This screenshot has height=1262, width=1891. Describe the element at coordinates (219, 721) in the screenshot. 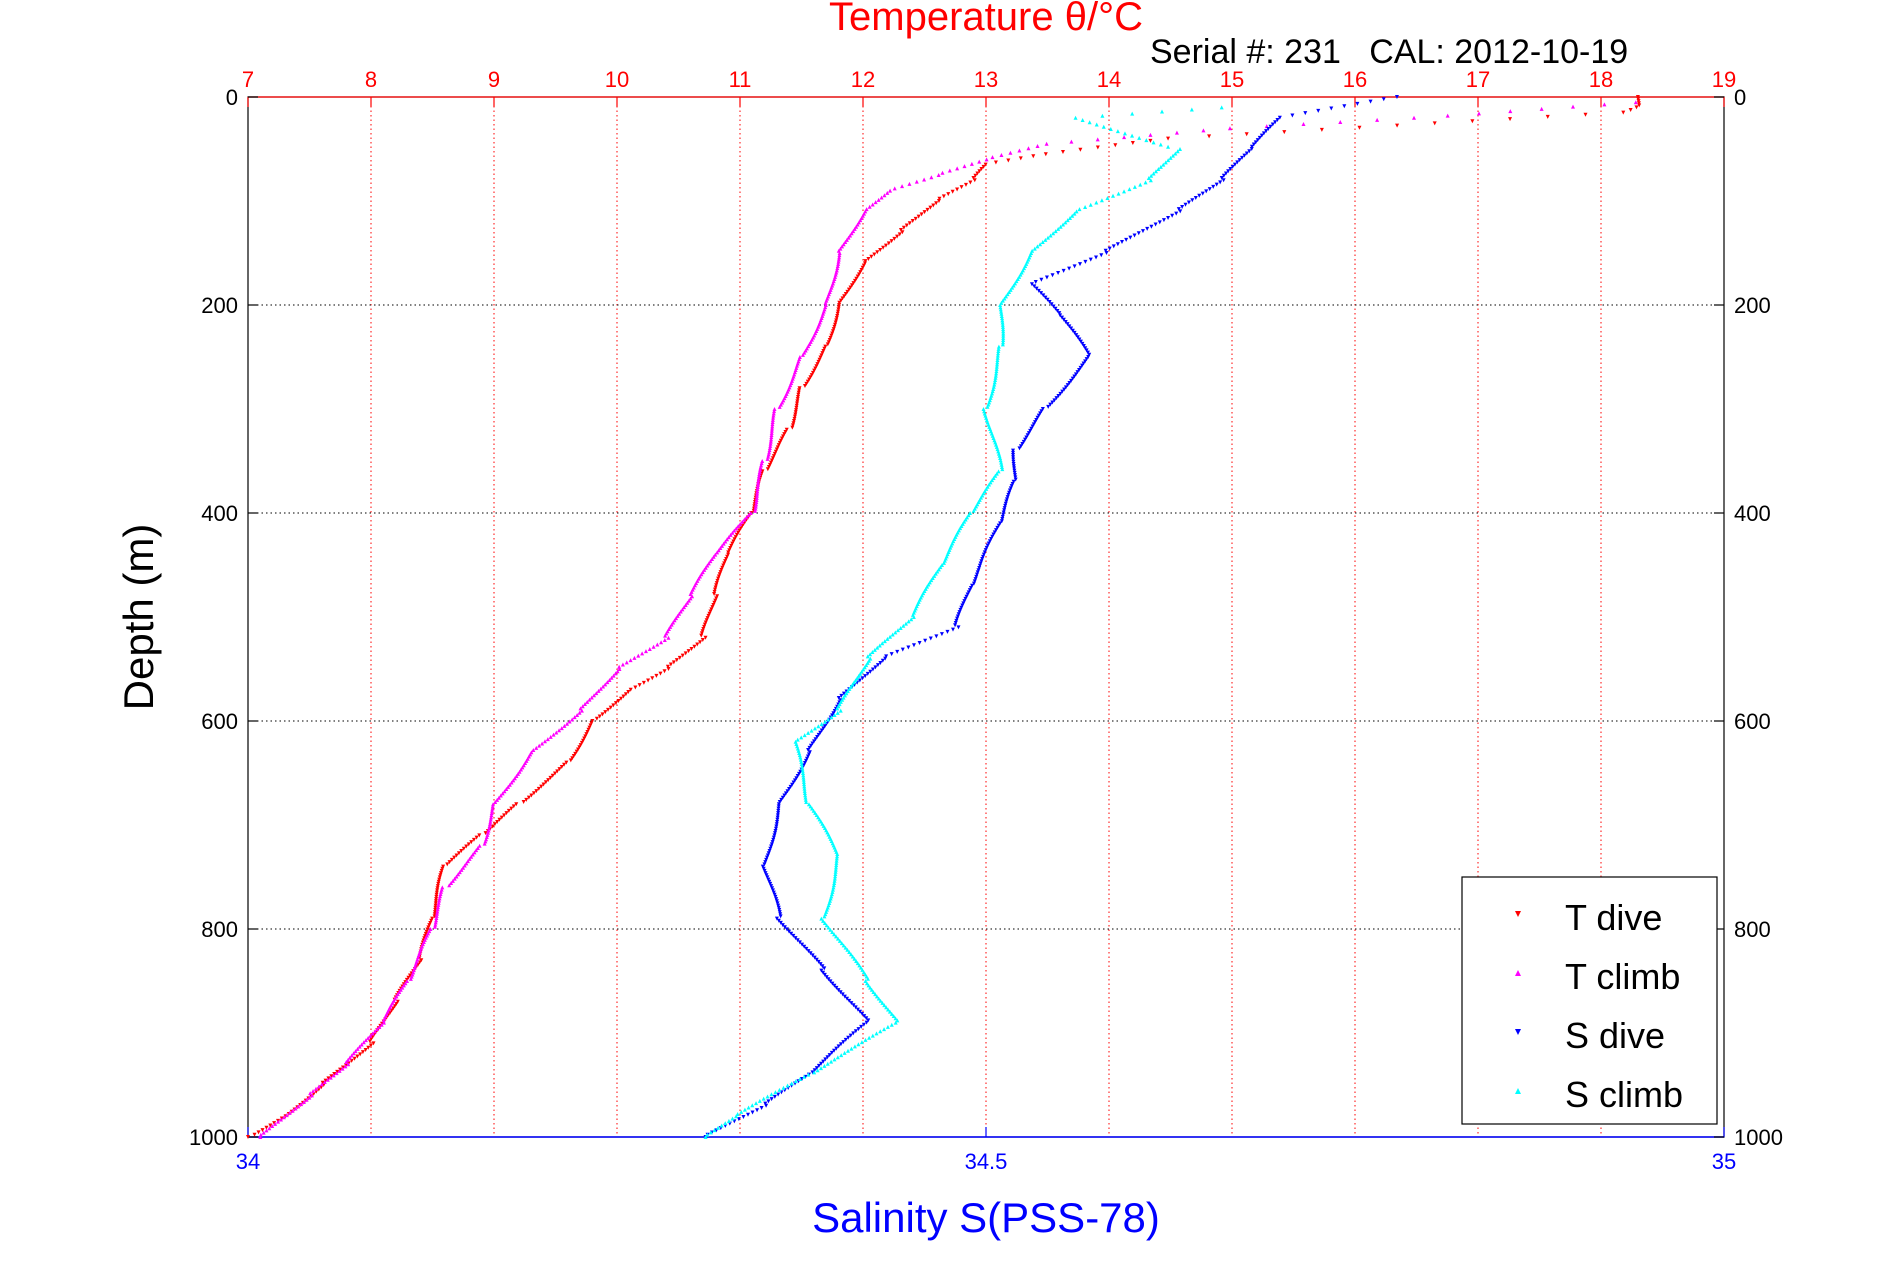

I see `depth-tick-label: 600` at that location.